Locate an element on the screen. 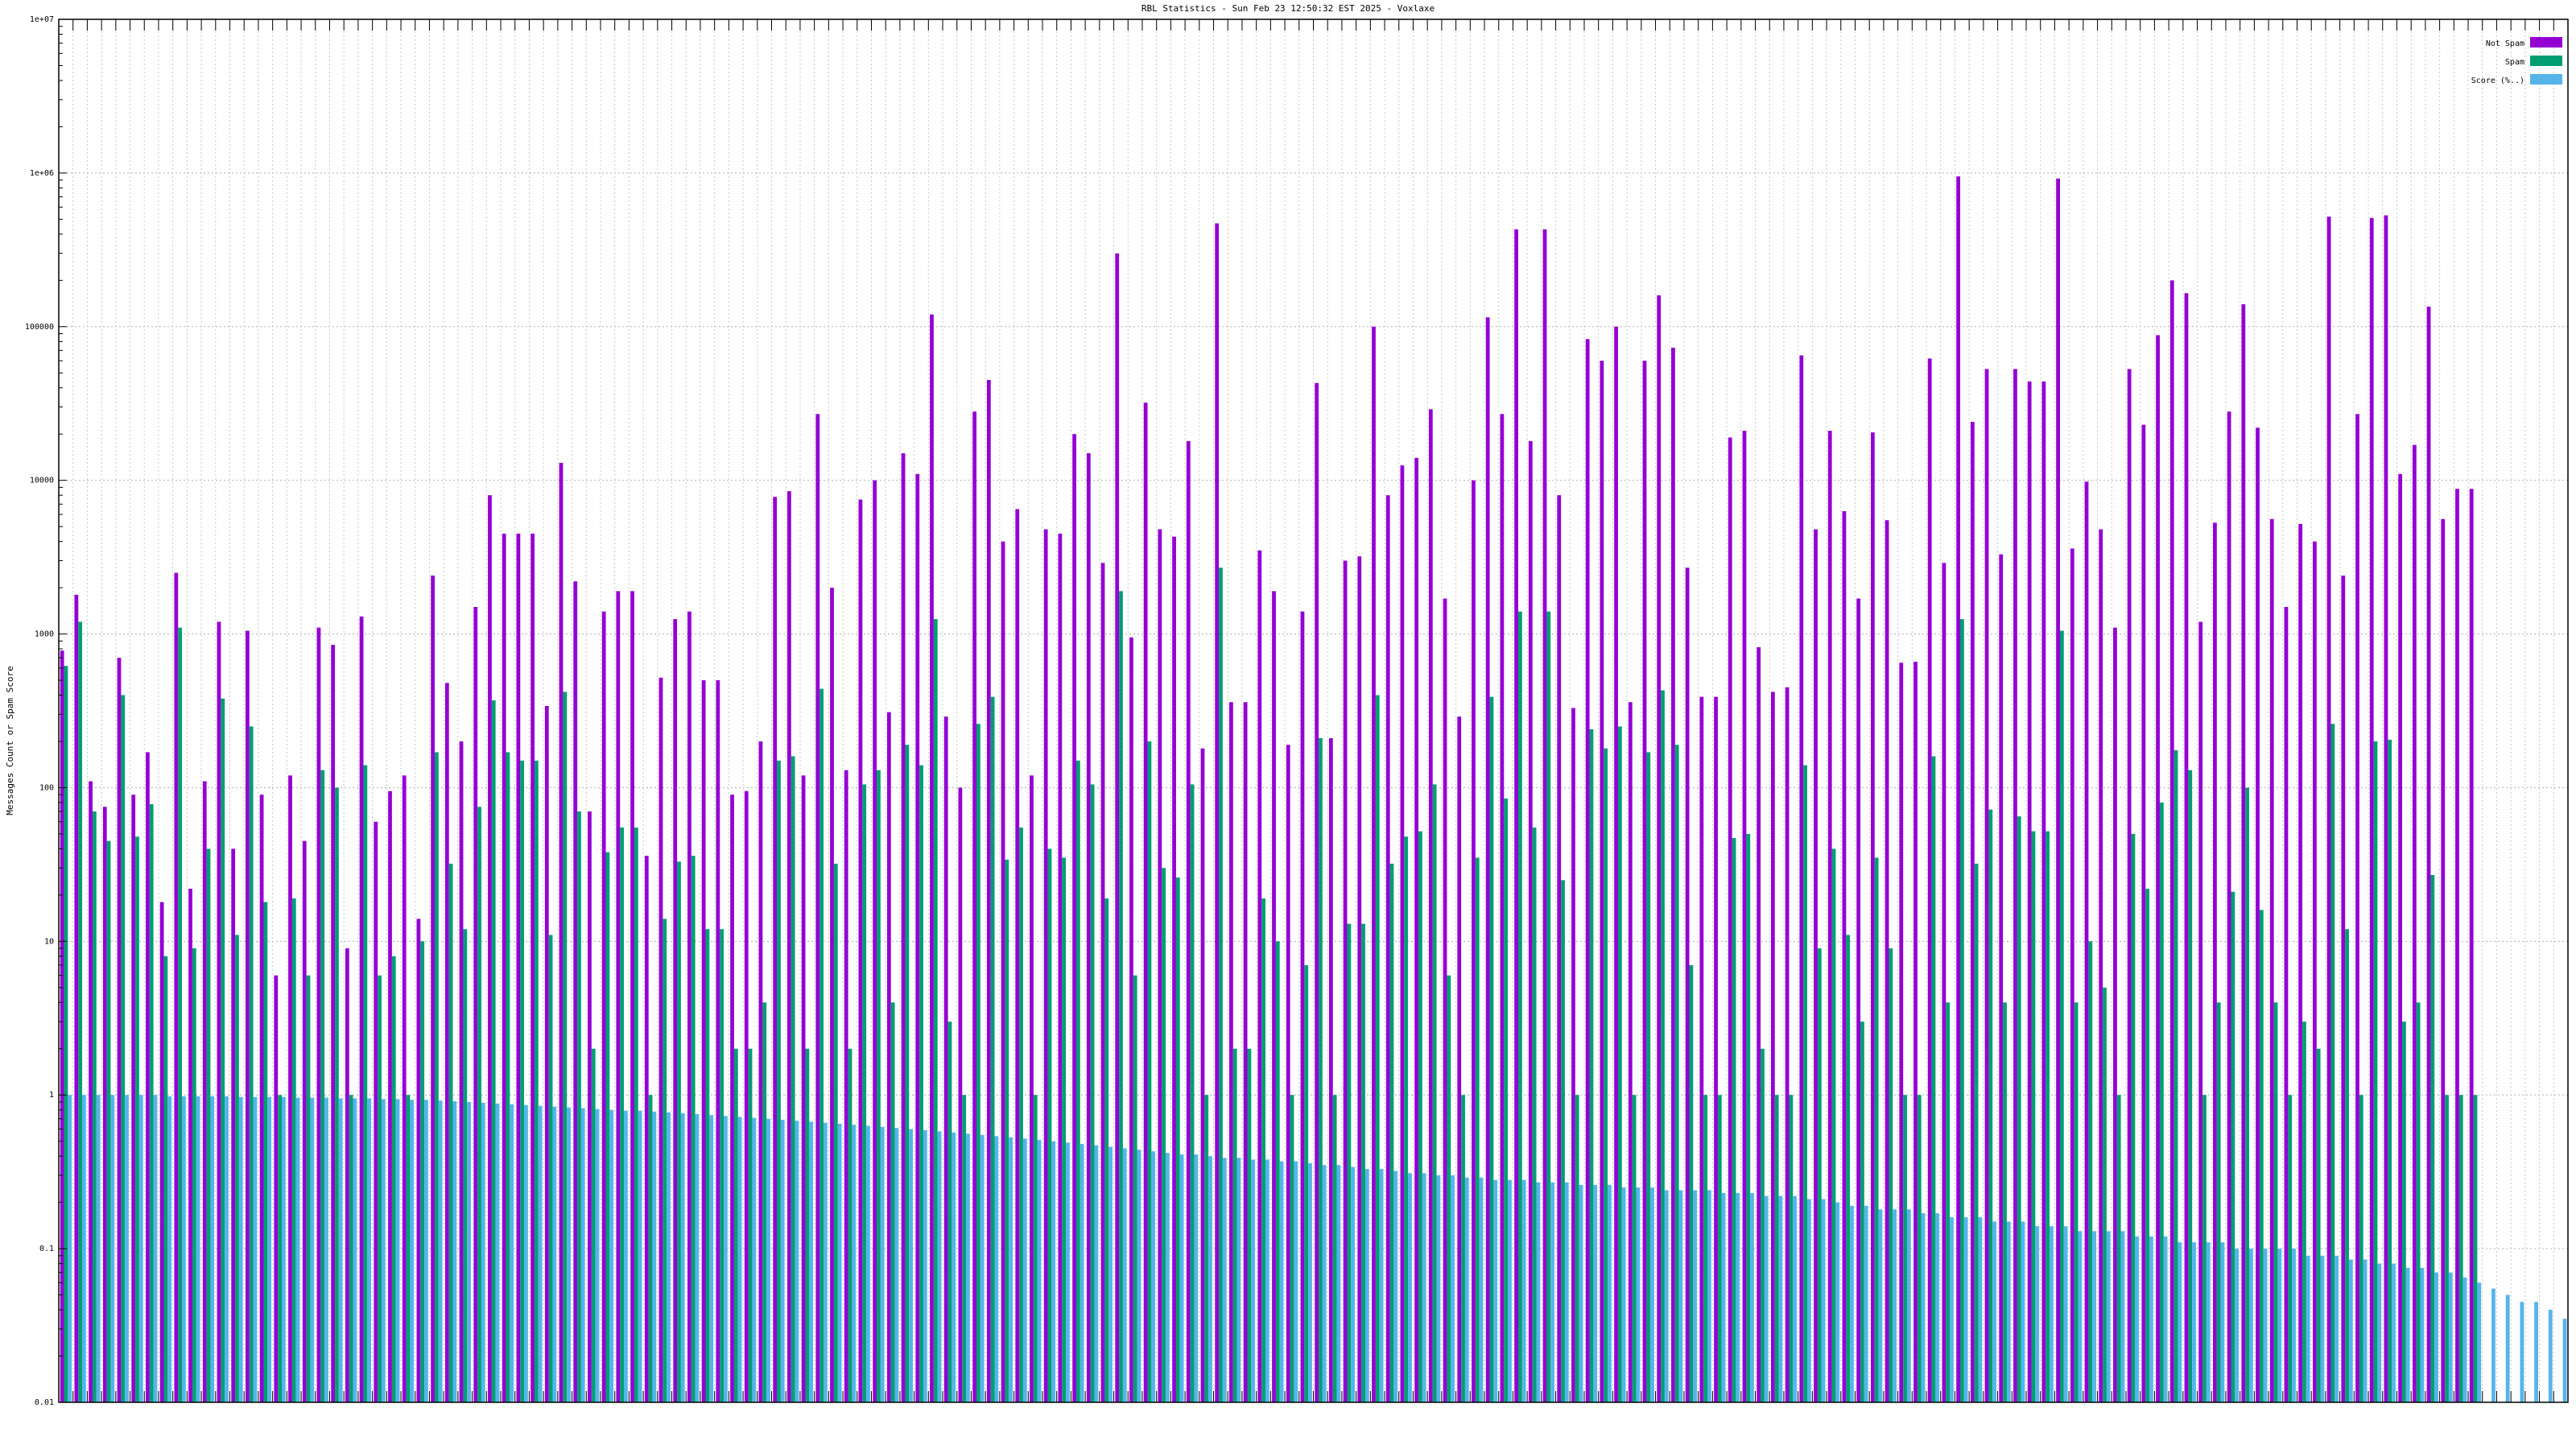 The width and height of the screenshot is (2576, 1449). y-tick-label: 1000 is located at coordinates (44, 634).